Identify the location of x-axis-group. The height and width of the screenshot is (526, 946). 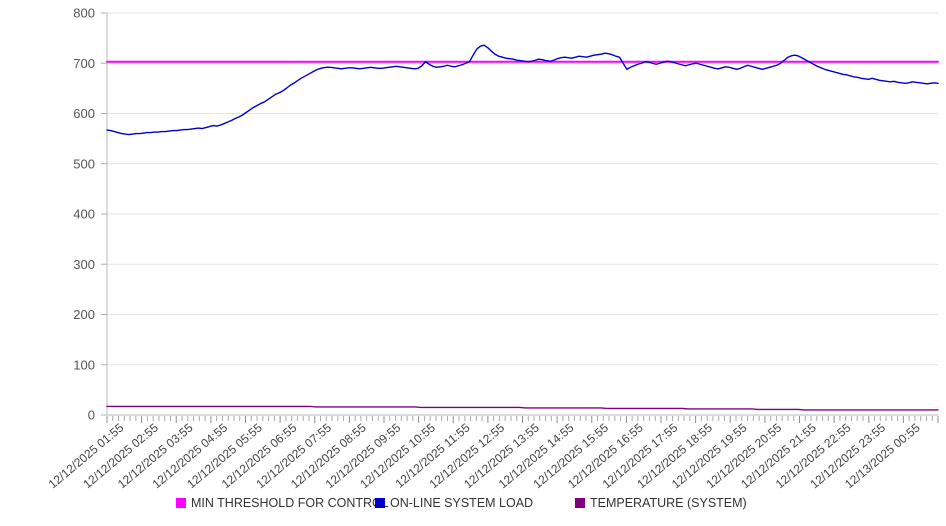
(522, 418).